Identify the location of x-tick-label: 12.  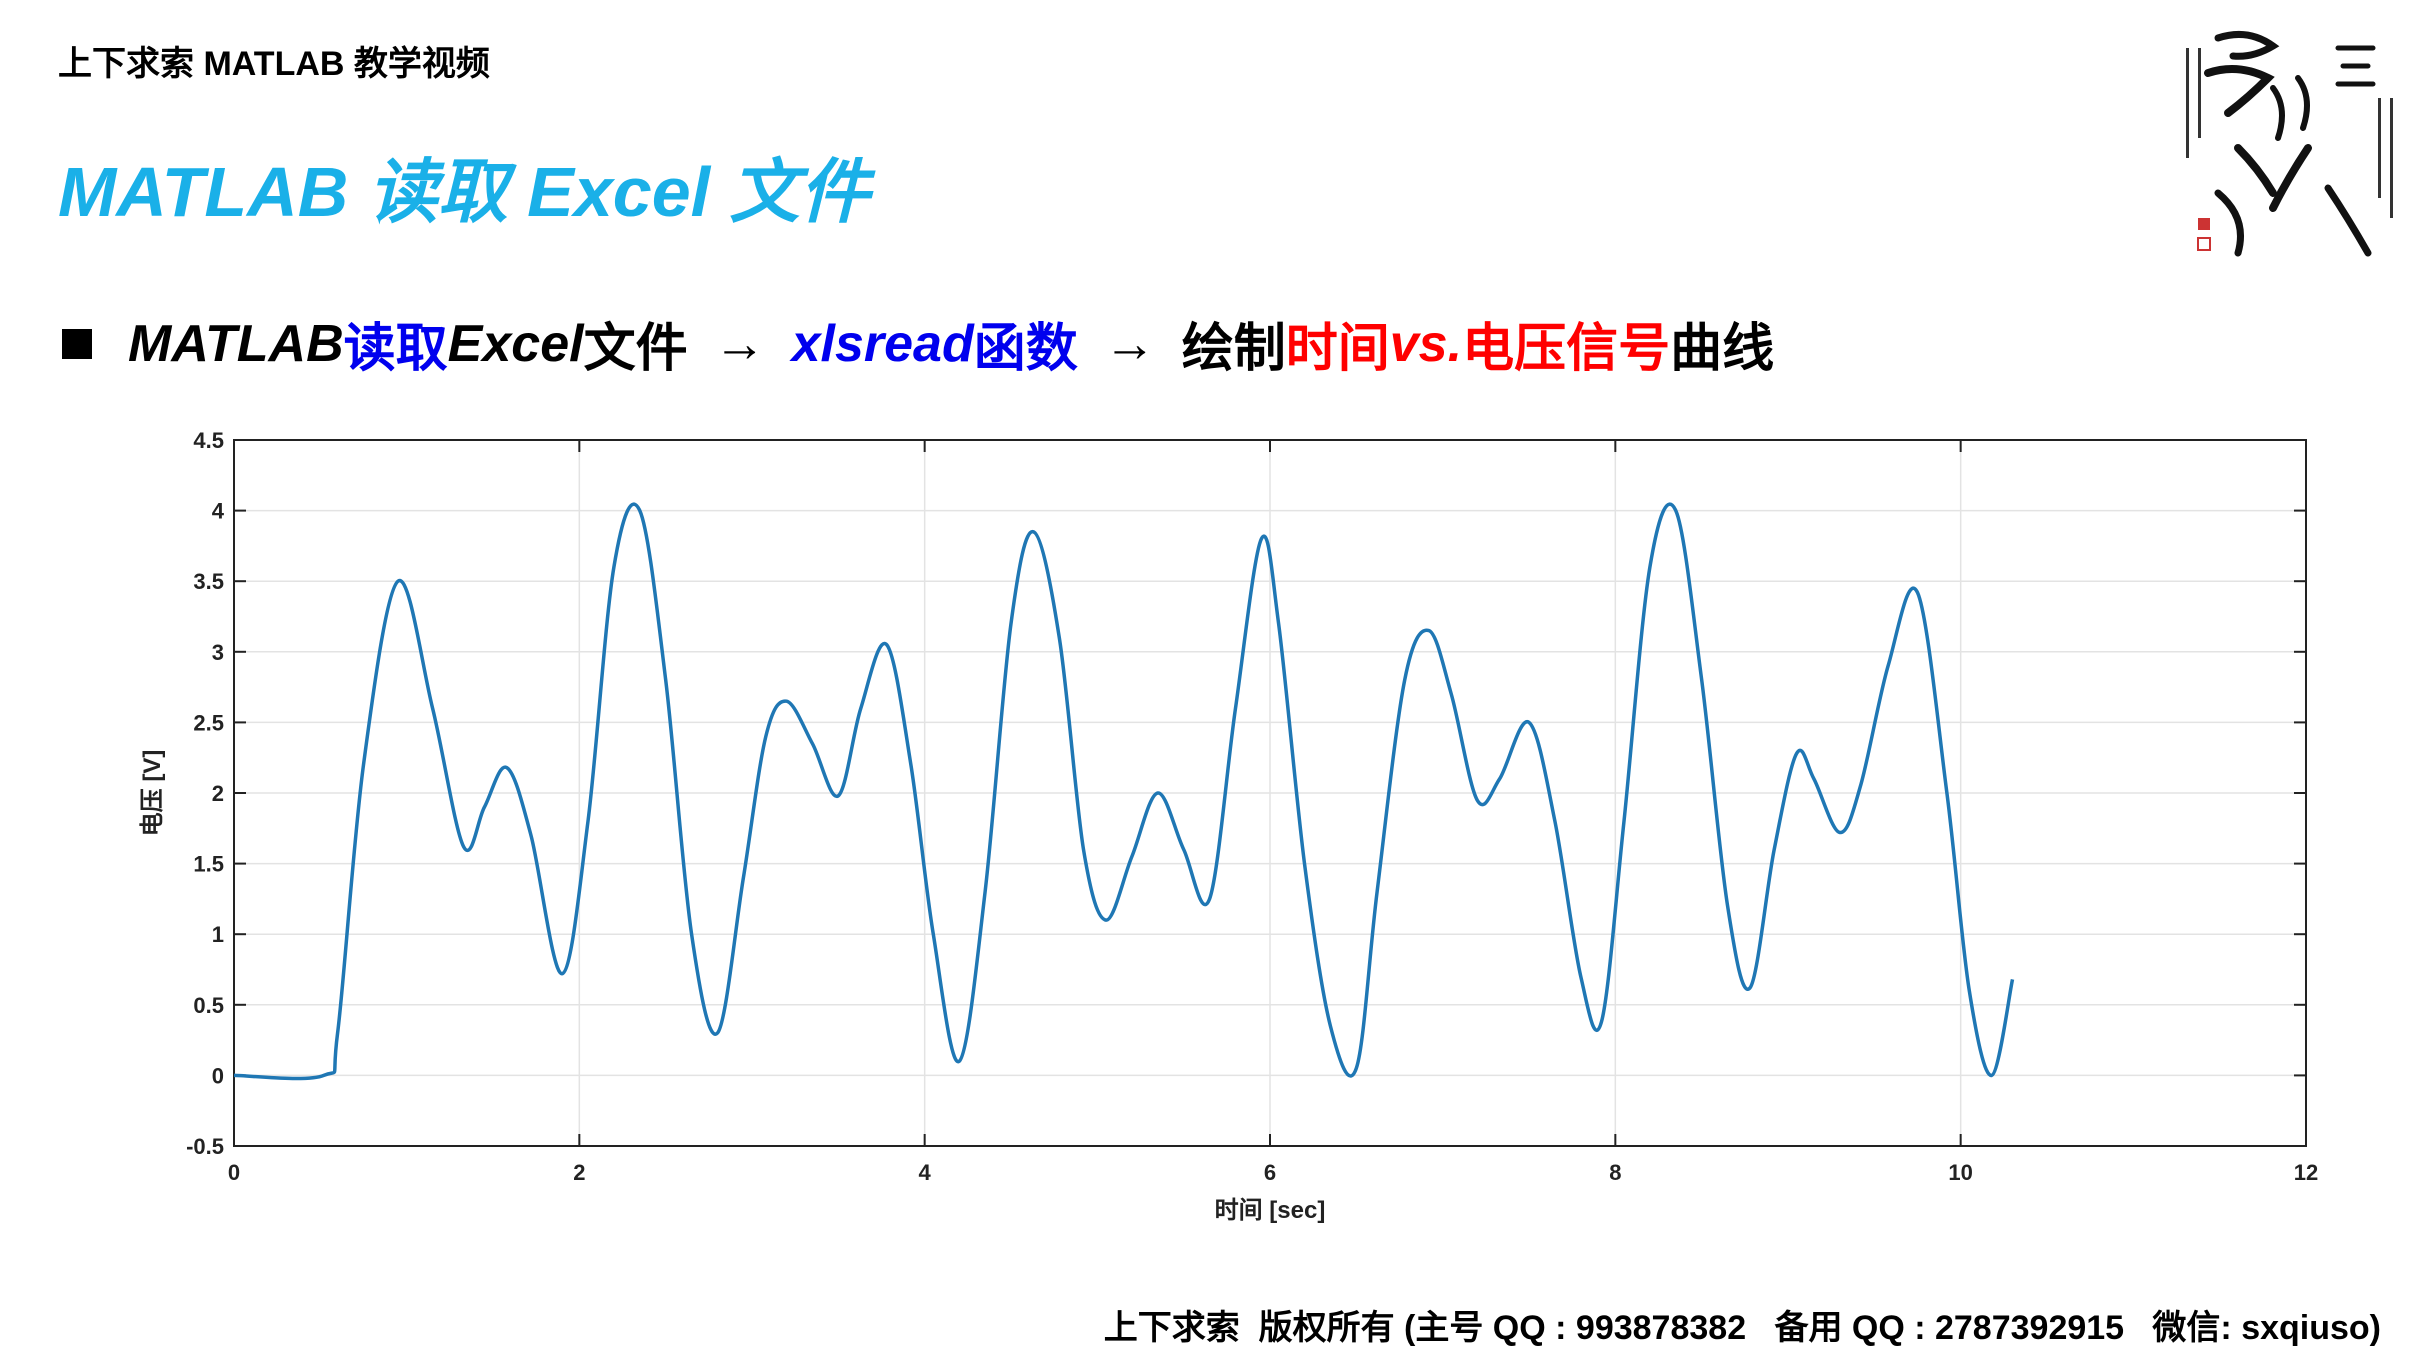
(2306, 1172).